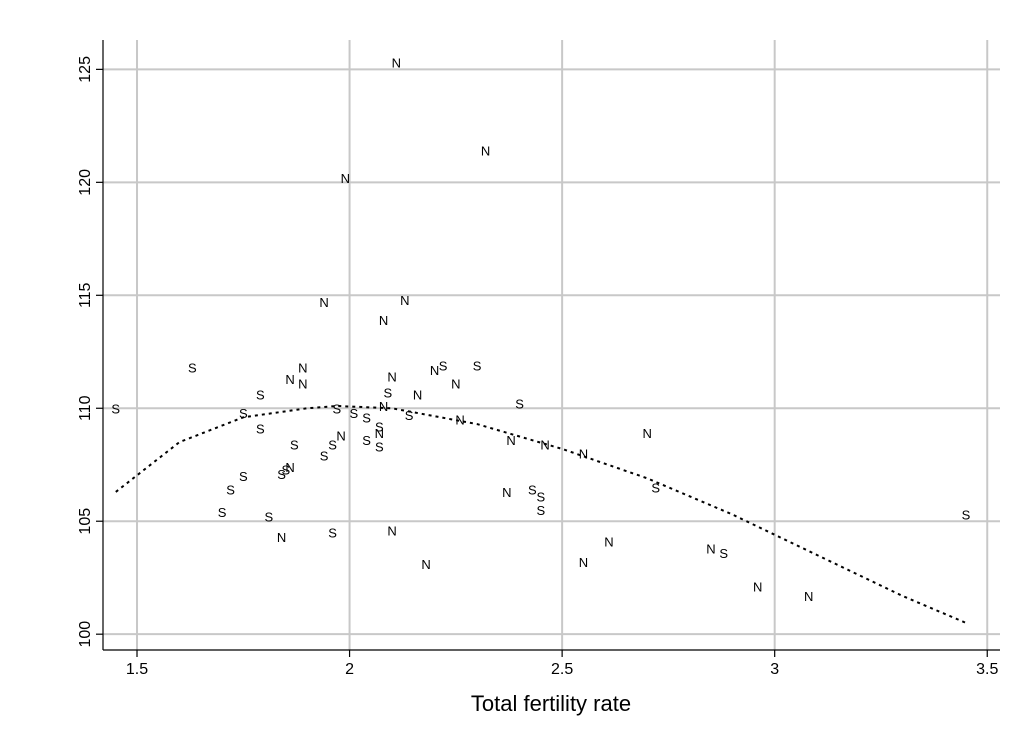 Image resolution: width=1012 pixels, height=745 pixels. I want to click on x-tick-label: 2, so click(349, 669).